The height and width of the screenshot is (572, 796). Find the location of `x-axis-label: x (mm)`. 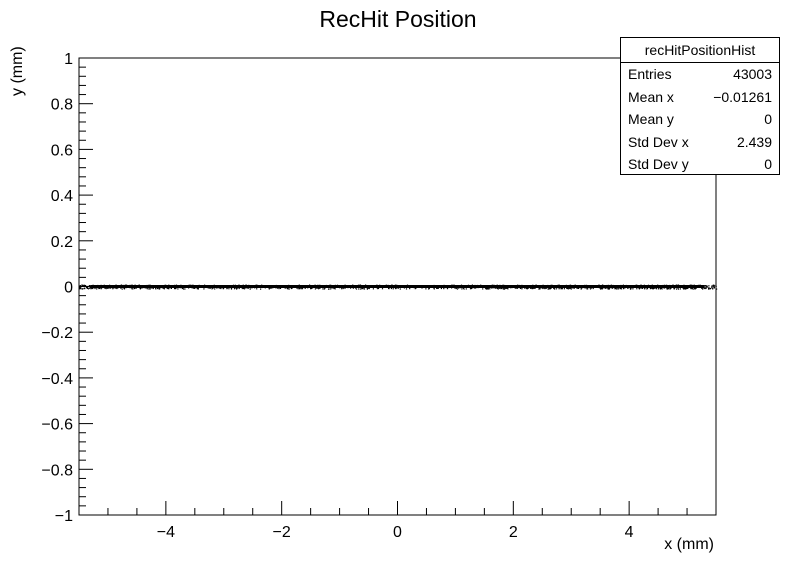

x-axis-label: x (mm) is located at coordinates (689, 544).